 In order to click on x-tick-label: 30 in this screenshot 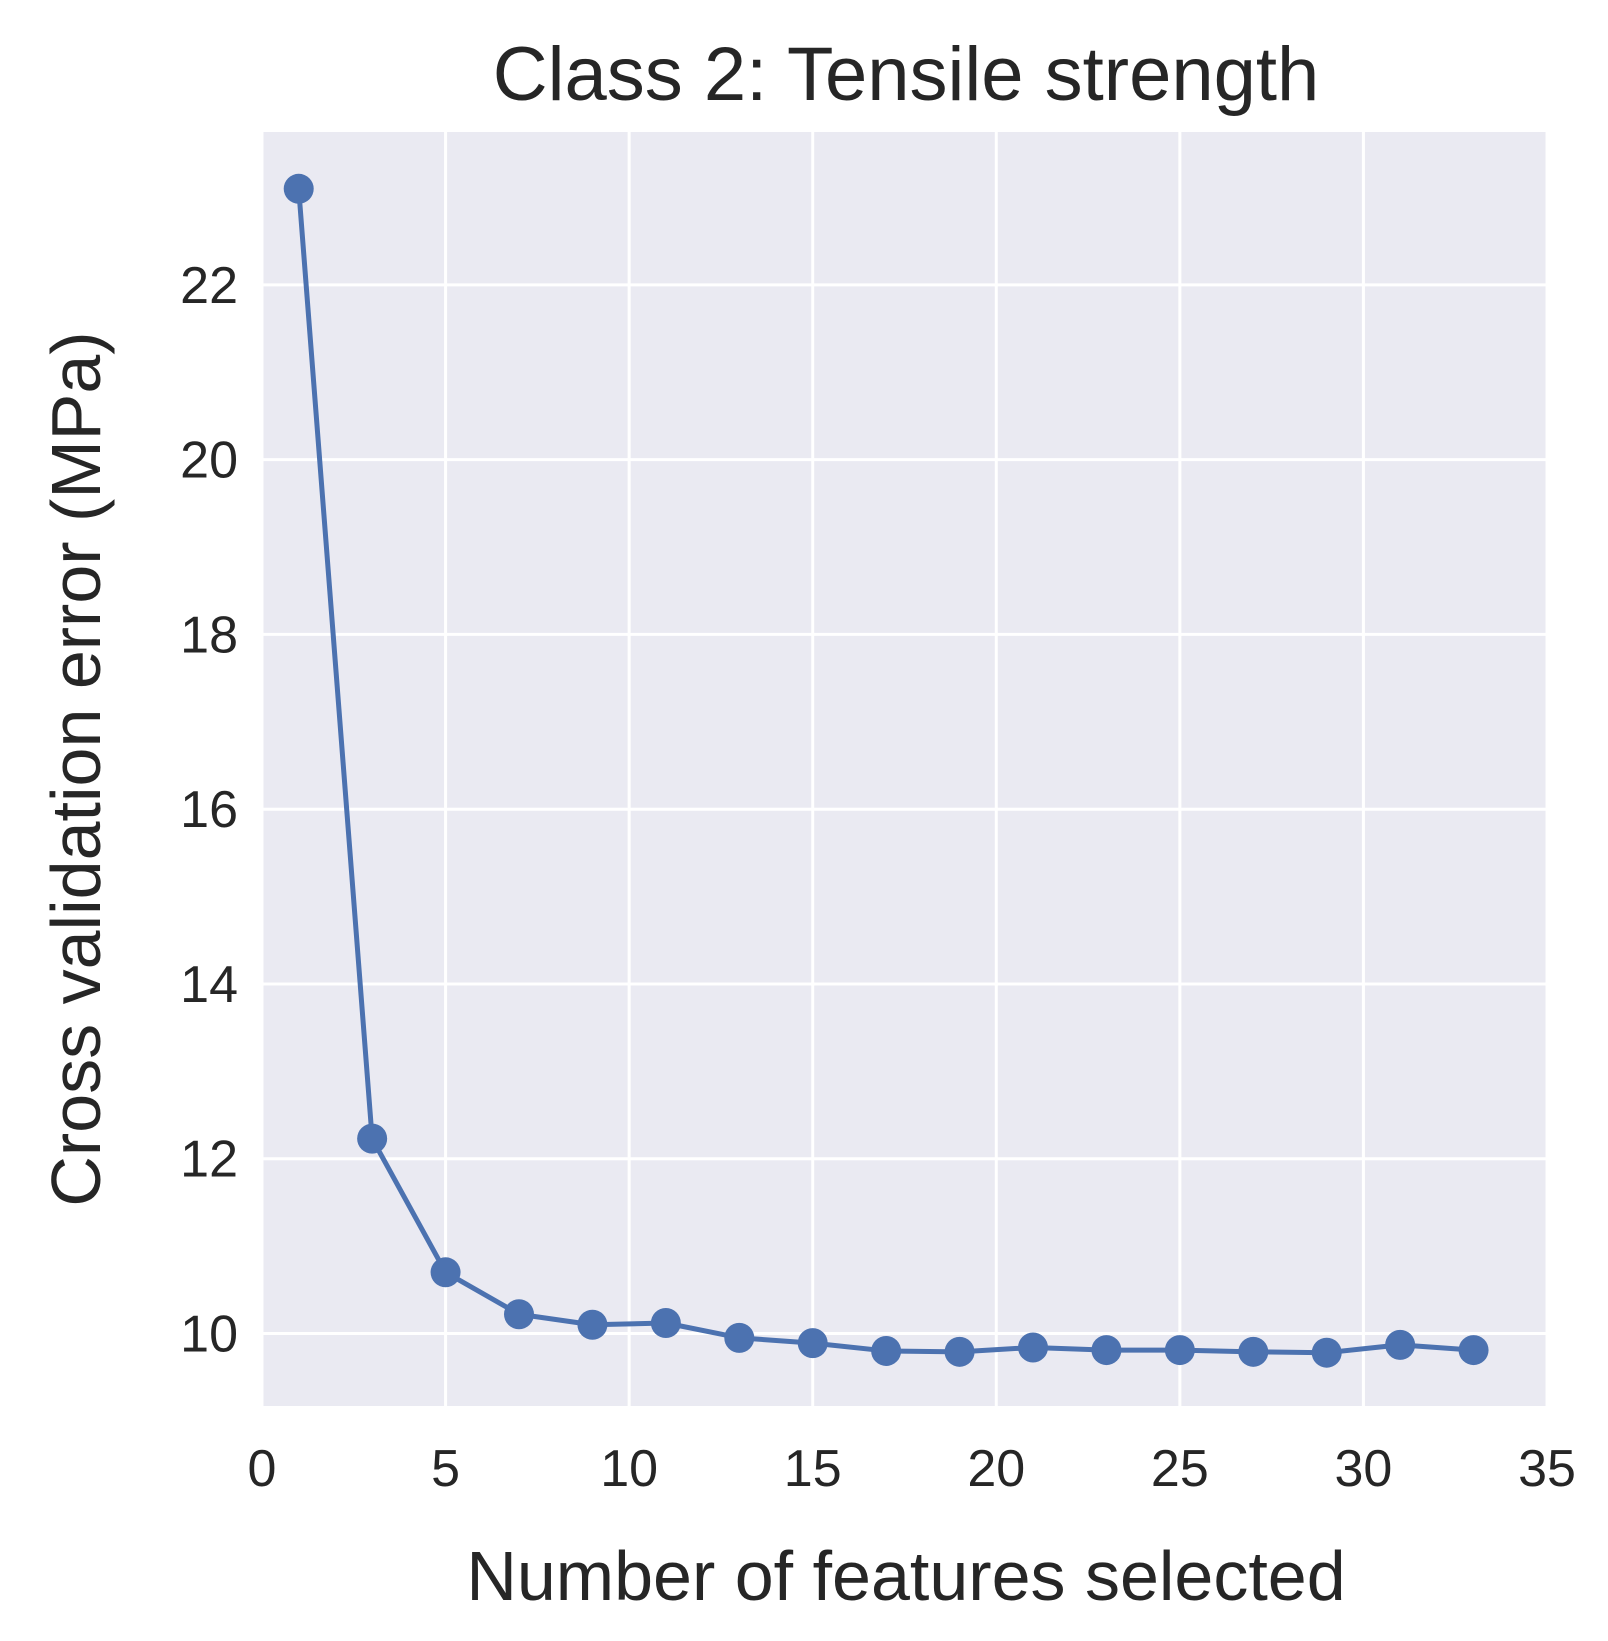, I will do `click(1364, 1469)`.